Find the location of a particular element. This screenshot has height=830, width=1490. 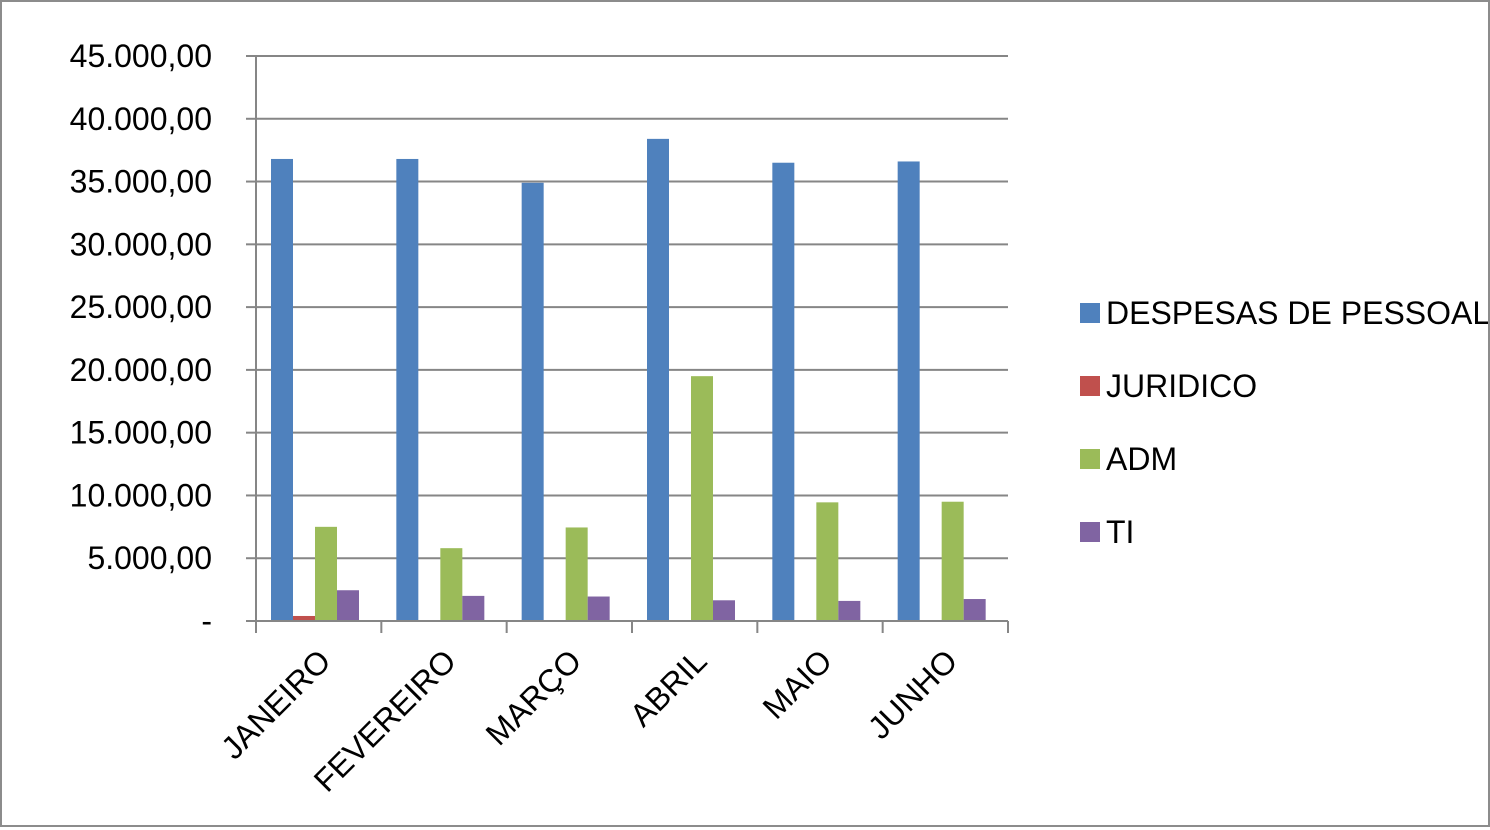

bar-ti-abril is located at coordinates (724, 610).